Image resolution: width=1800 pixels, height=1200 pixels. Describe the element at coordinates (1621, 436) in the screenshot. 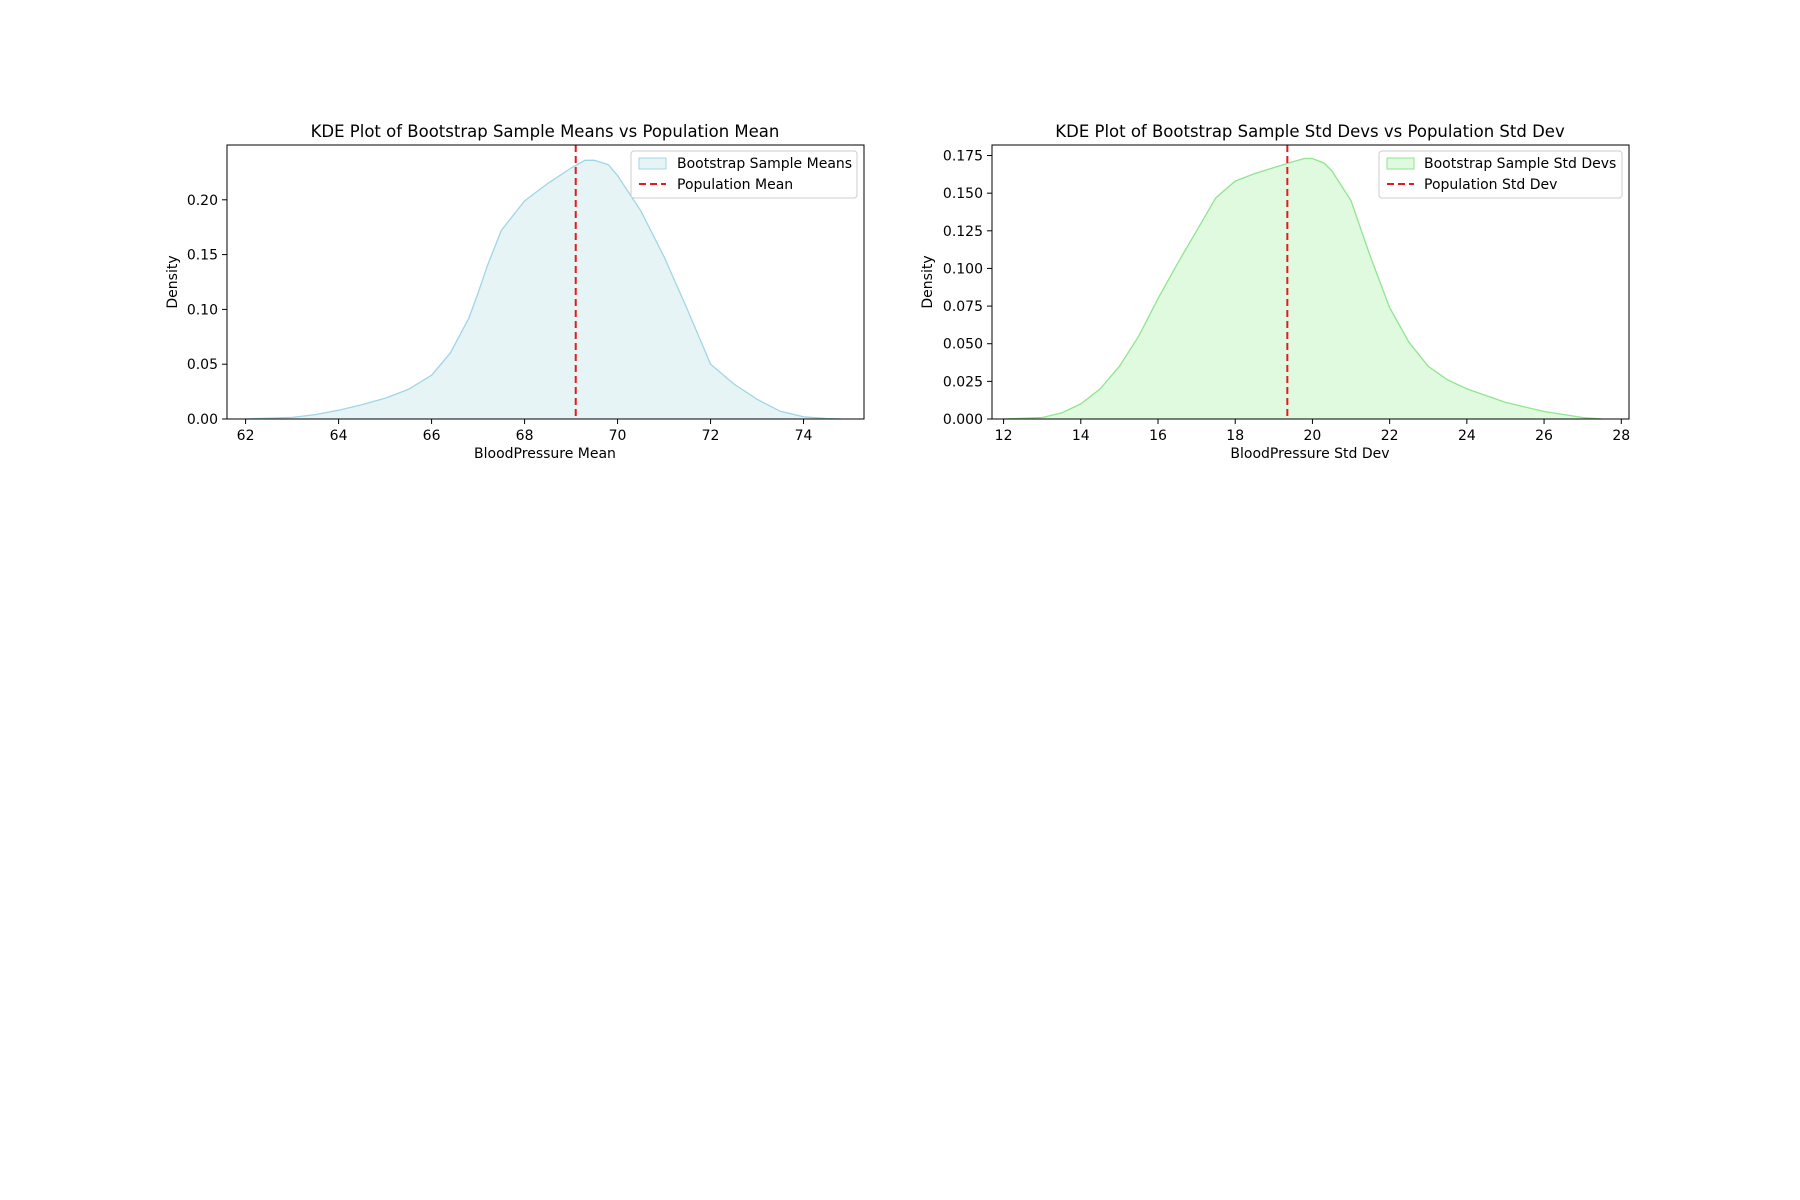

I see `x-tick-label: 28` at that location.